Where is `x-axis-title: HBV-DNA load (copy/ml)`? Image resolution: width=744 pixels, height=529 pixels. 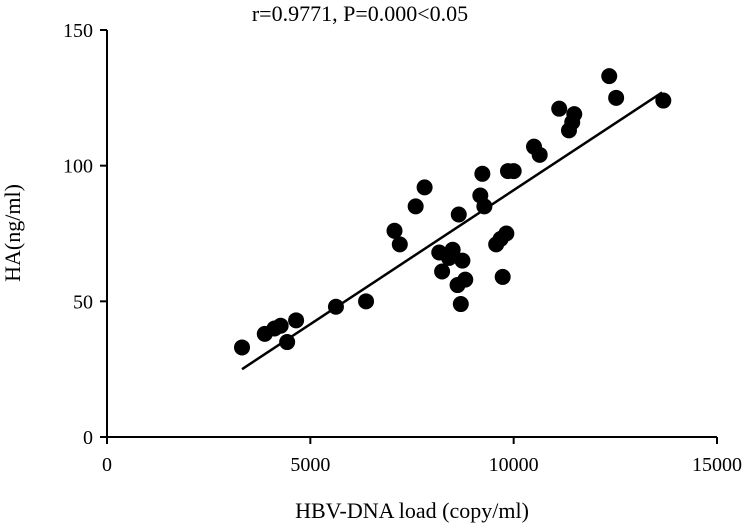 x-axis-title: HBV-DNA load (copy/ml) is located at coordinates (412, 510).